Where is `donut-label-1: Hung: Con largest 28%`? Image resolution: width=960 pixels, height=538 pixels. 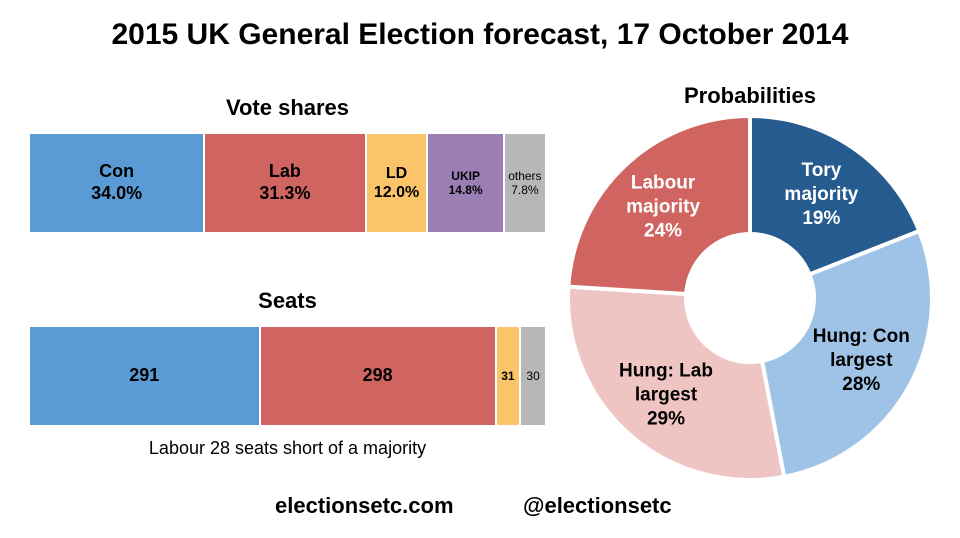 donut-label-1: Hung: Con largest 28% is located at coordinates (861, 360).